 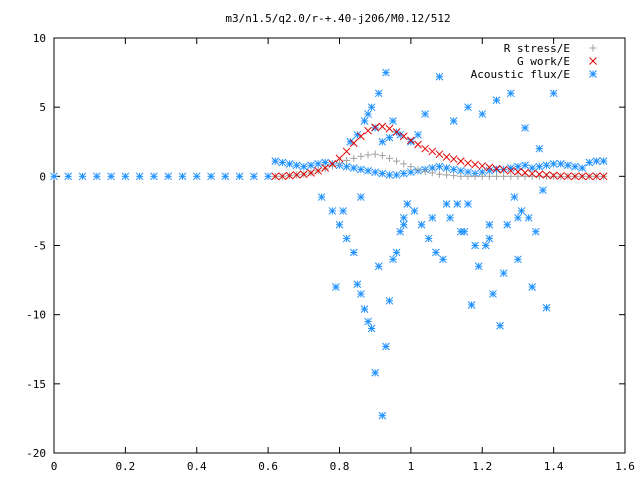 What do you see at coordinates (340, 466) in the screenshot?
I see `x-tick-label-4: 0.8` at bounding box center [340, 466].